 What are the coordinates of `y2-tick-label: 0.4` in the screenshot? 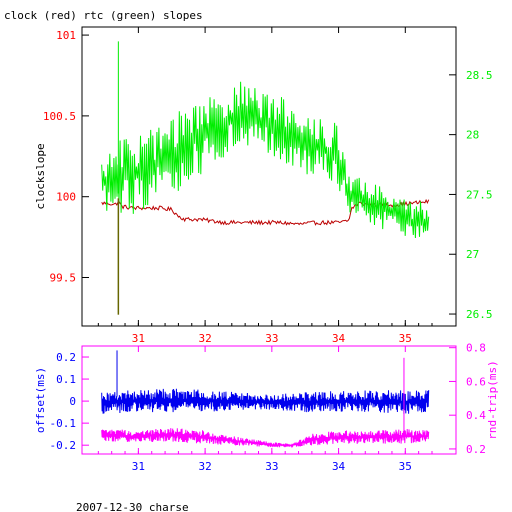 It's located at (476, 415).